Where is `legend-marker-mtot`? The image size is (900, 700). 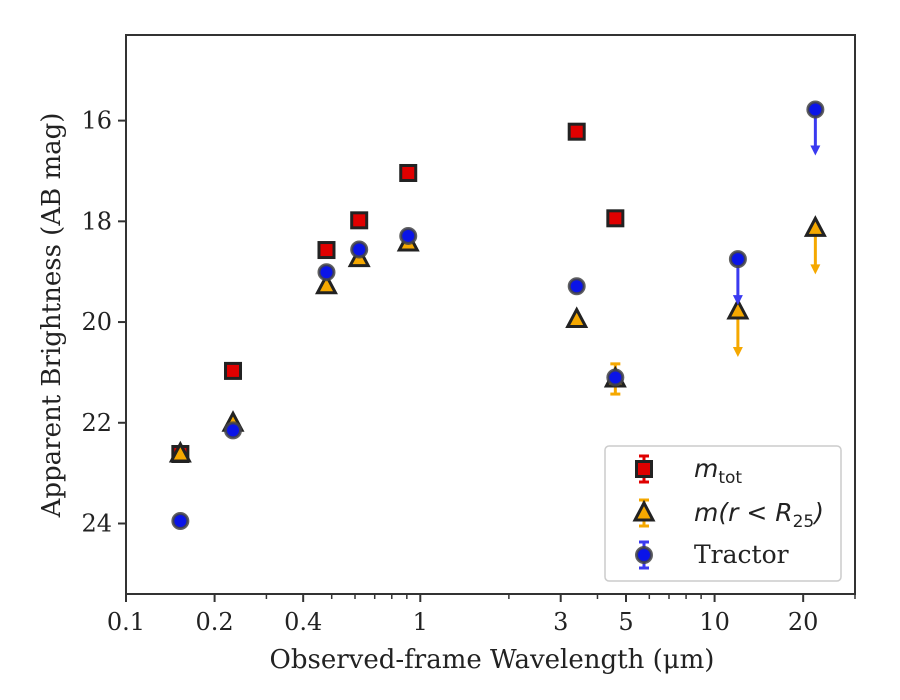 legend-marker-mtot is located at coordinates (644, 469).